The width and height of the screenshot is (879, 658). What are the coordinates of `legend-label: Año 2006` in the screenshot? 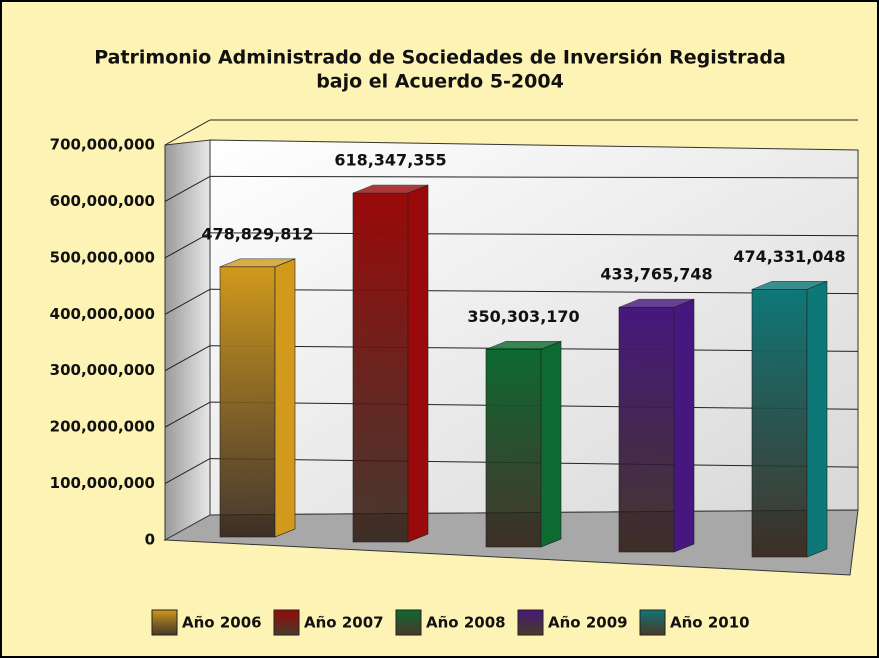 It's located at (222, 623).